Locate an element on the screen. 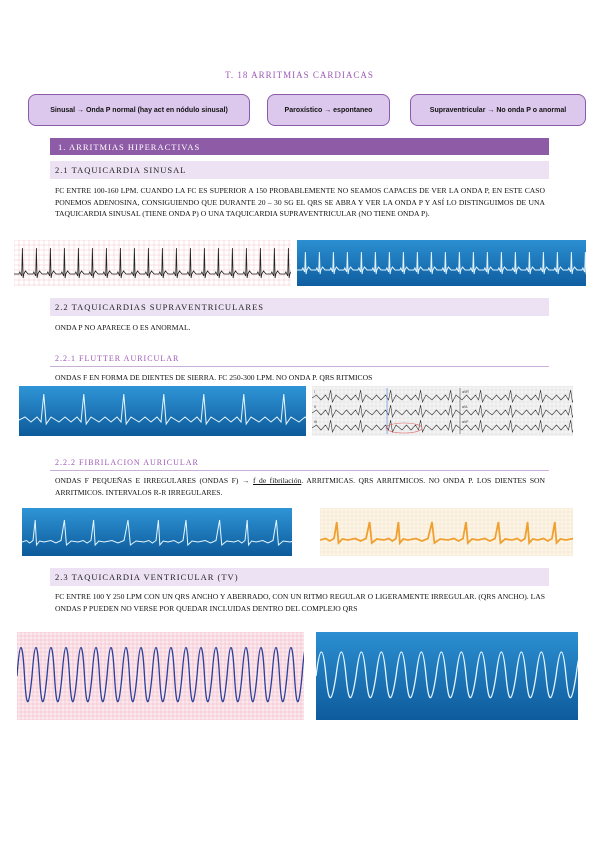 The image size is (599, 848). ecg-monitor-tv is located at coordinates (447, 676).